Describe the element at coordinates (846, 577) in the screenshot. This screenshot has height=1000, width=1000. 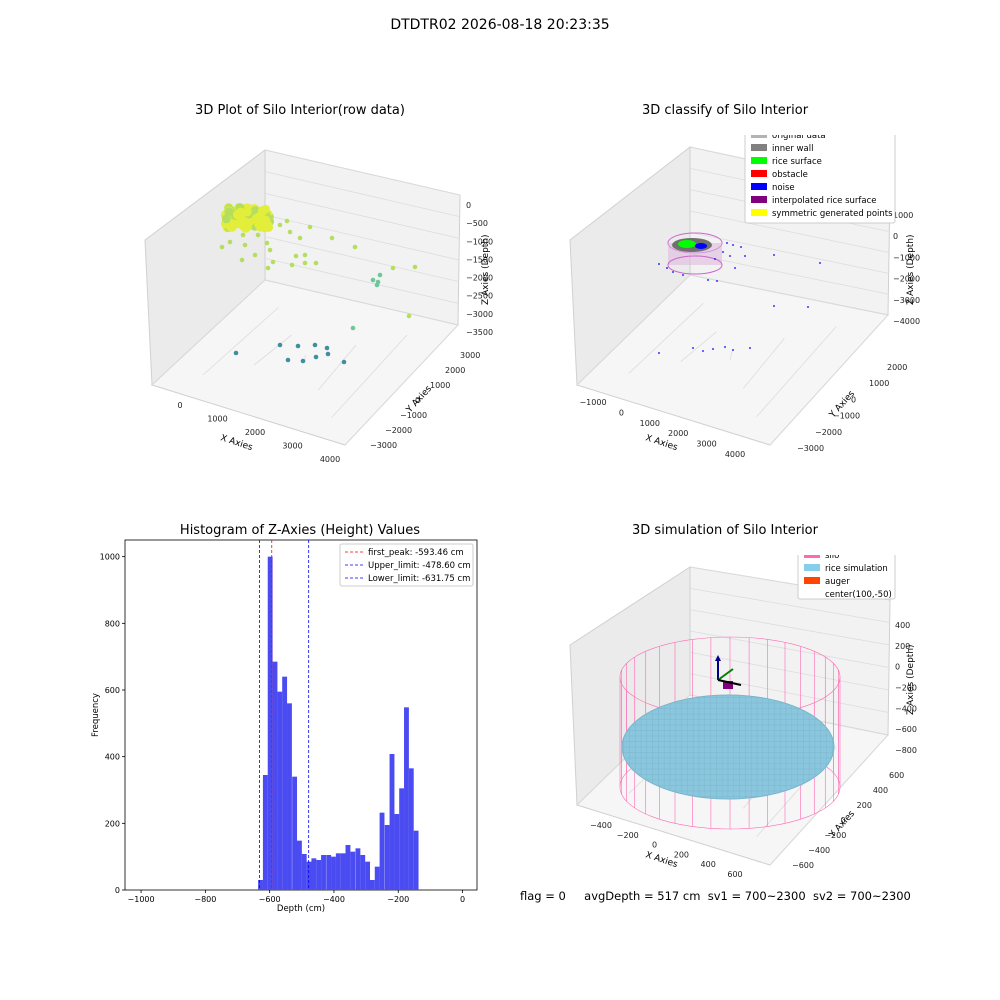
I see `legend: silo rice simulation auger center(100,-50)` at that location.